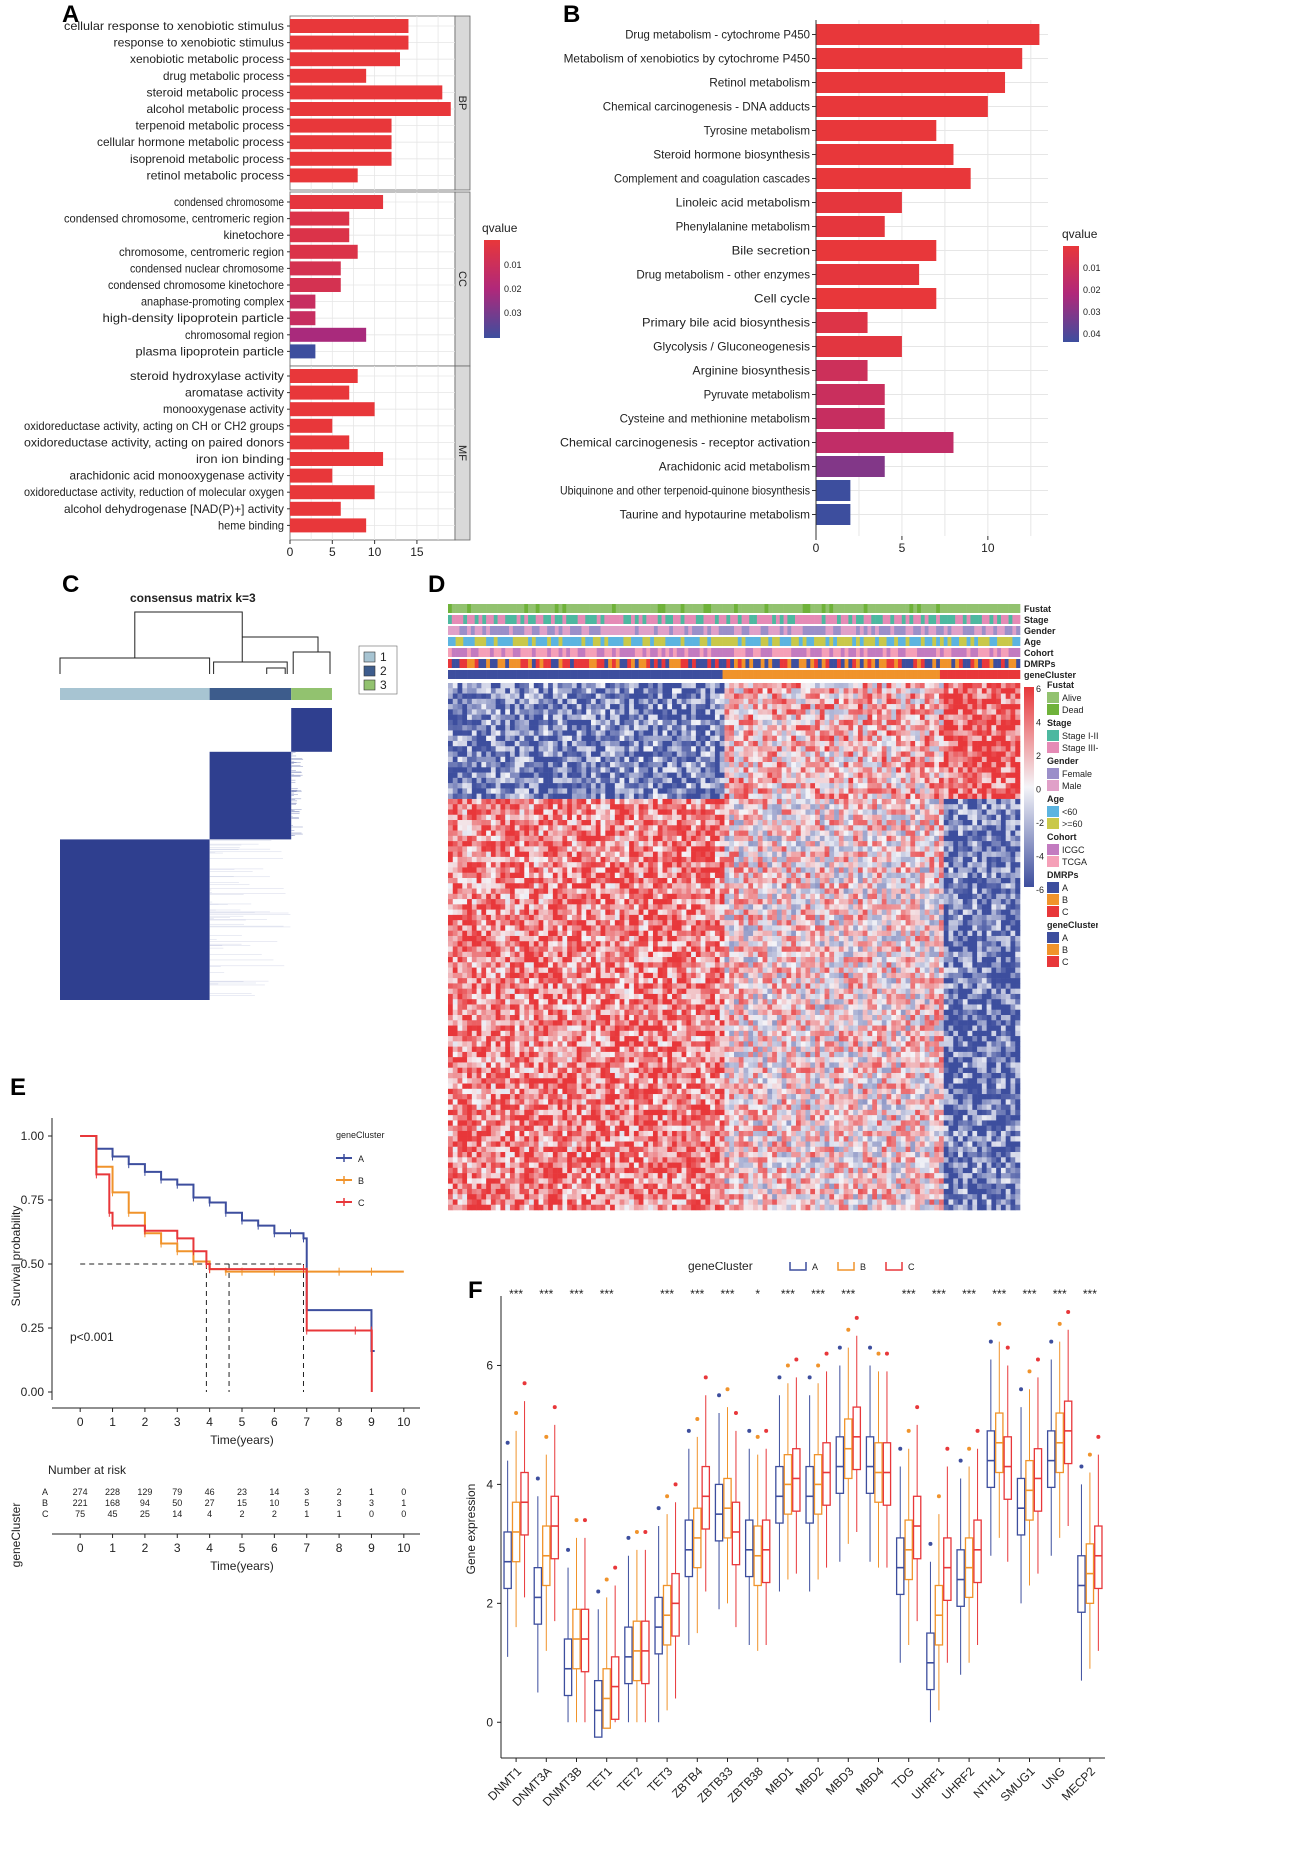  Describe the element at coordinates (731, 347) in the screenshot. I see `category-label: Glycolysis / Gluconeogenesis` at that location.